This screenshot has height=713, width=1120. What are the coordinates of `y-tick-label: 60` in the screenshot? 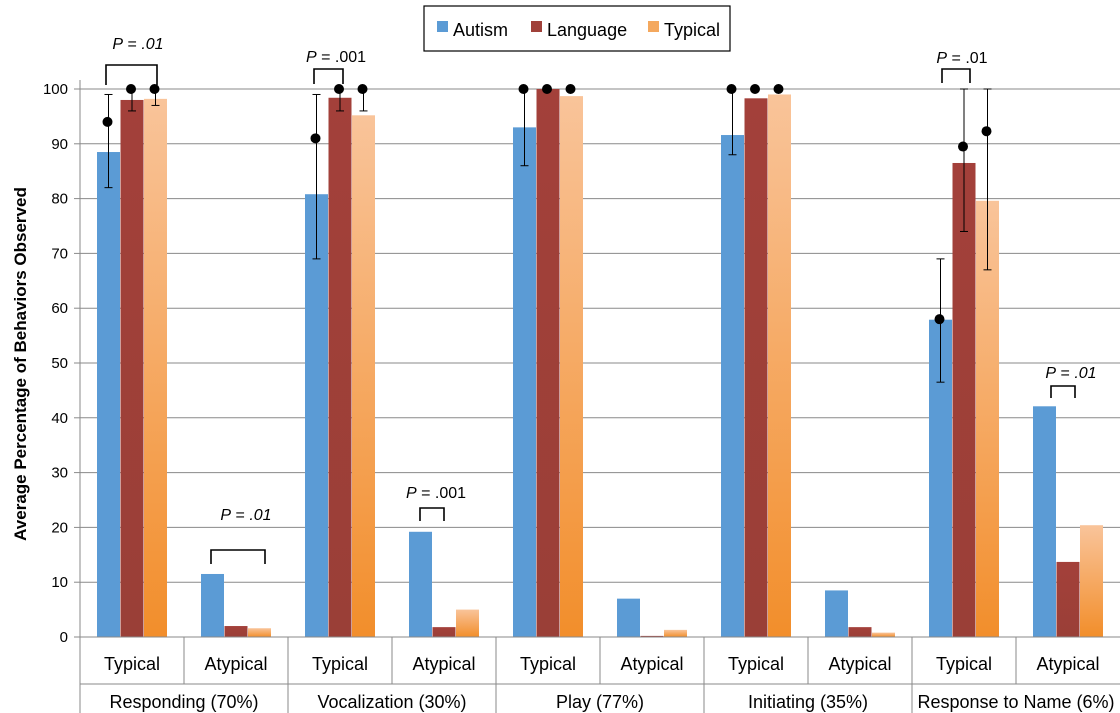 It's located at (59, 308).